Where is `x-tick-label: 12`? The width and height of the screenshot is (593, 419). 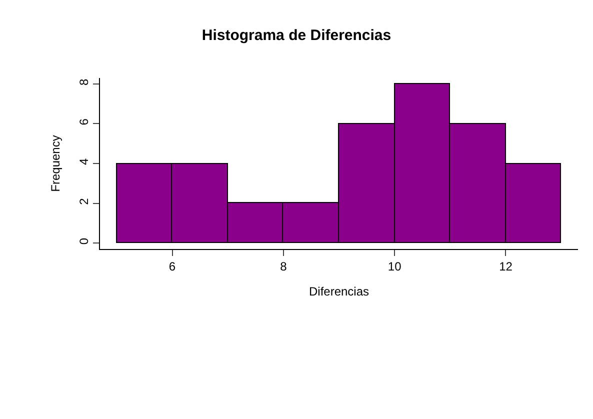
x-tick-label: 12 is located at coordinates (506, 266).